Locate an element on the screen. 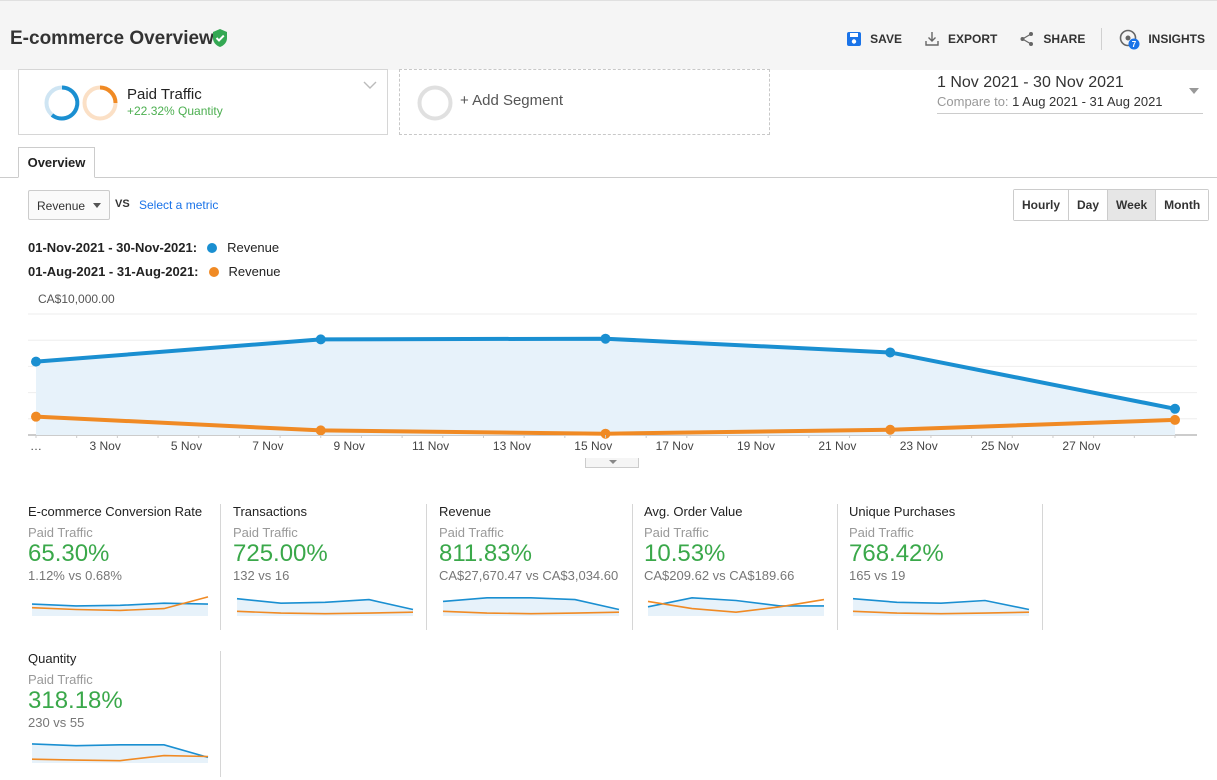  tab-overview: Overview is located at coordinates (56, 162).